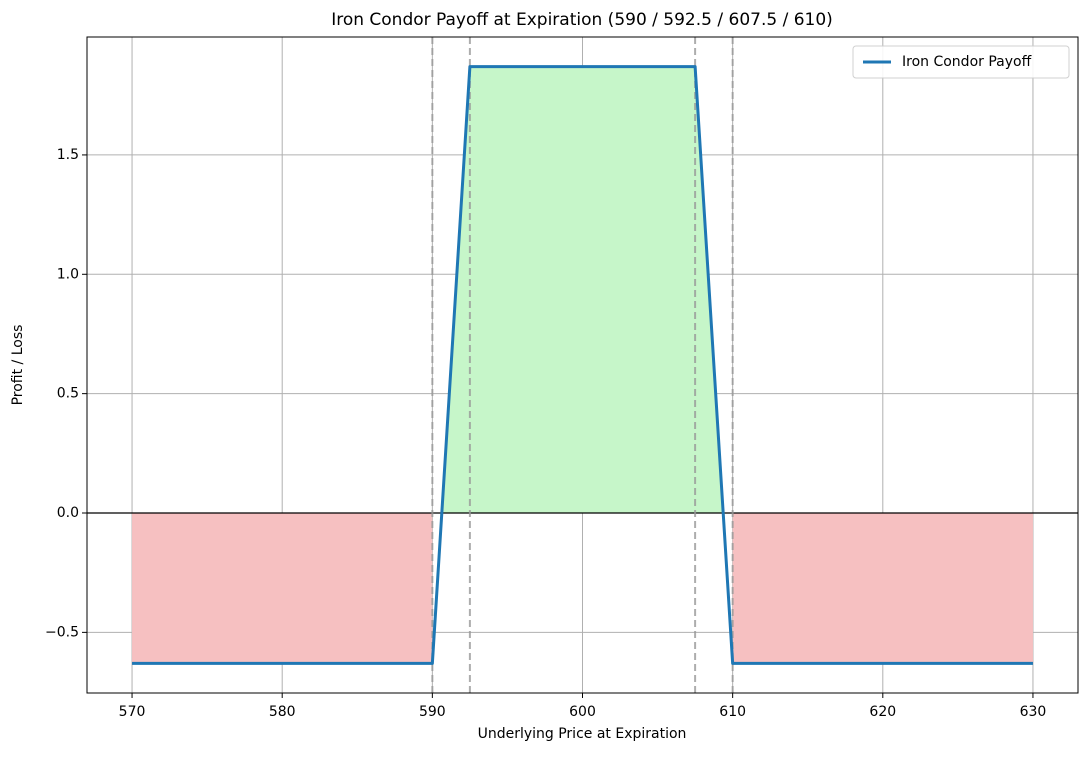 Image resolution: width=1089 pixels, height=758 pixels. Describe the element at coordinates (967, 62) in the screenshot. I see `legend-label: Iron Condor Payoff` at that location.